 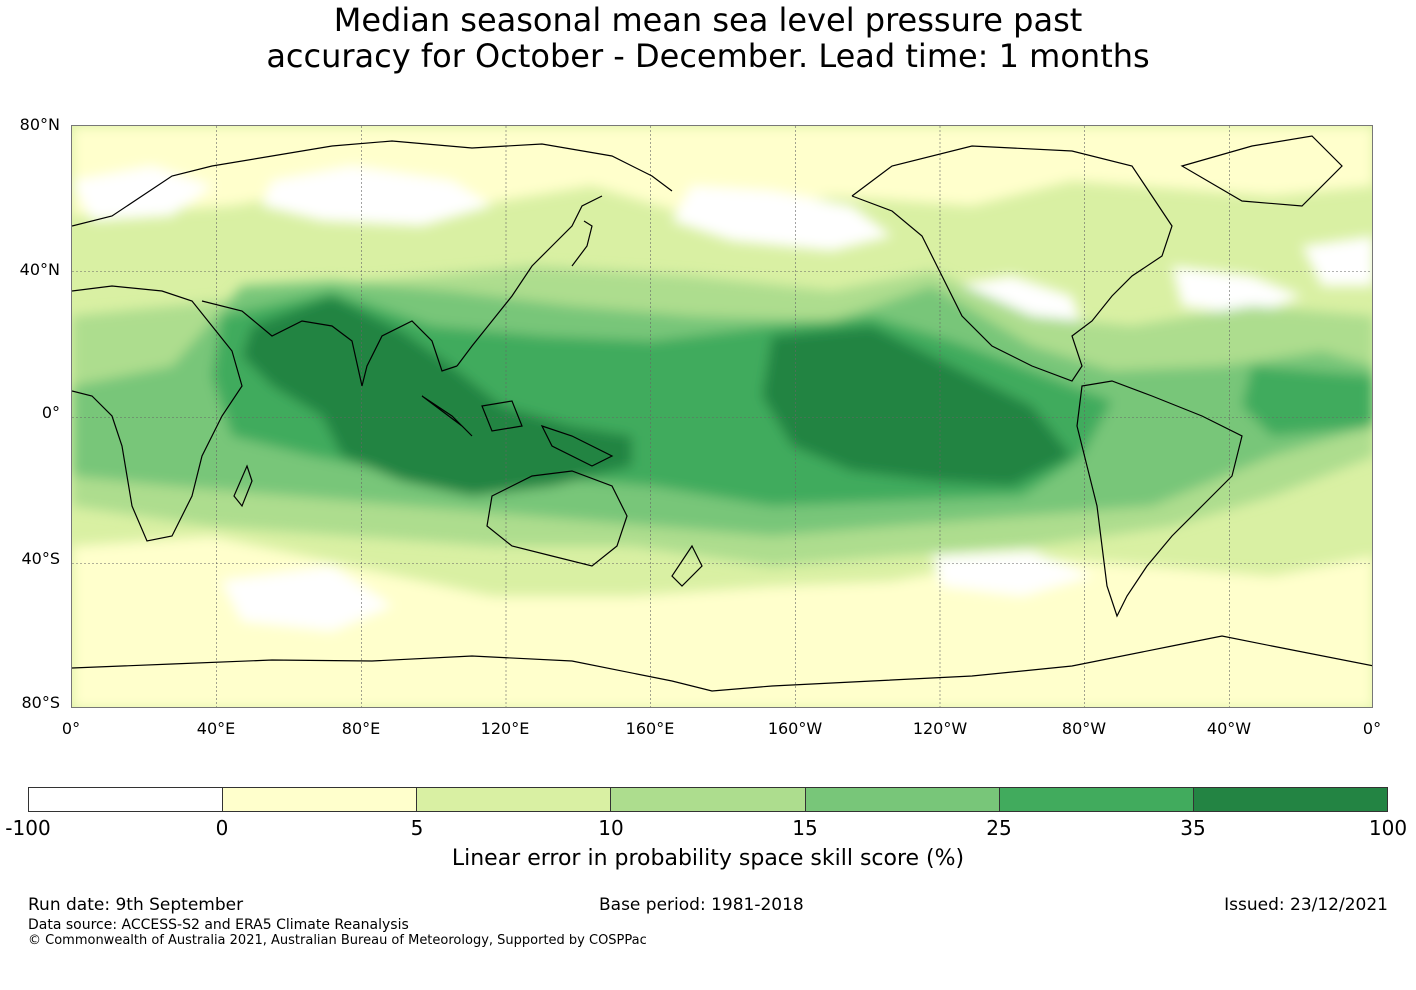 What do you see at coordinates (157, 413) in the screenshot?
I see `coastline-africa` at bounding box center [157, 413].